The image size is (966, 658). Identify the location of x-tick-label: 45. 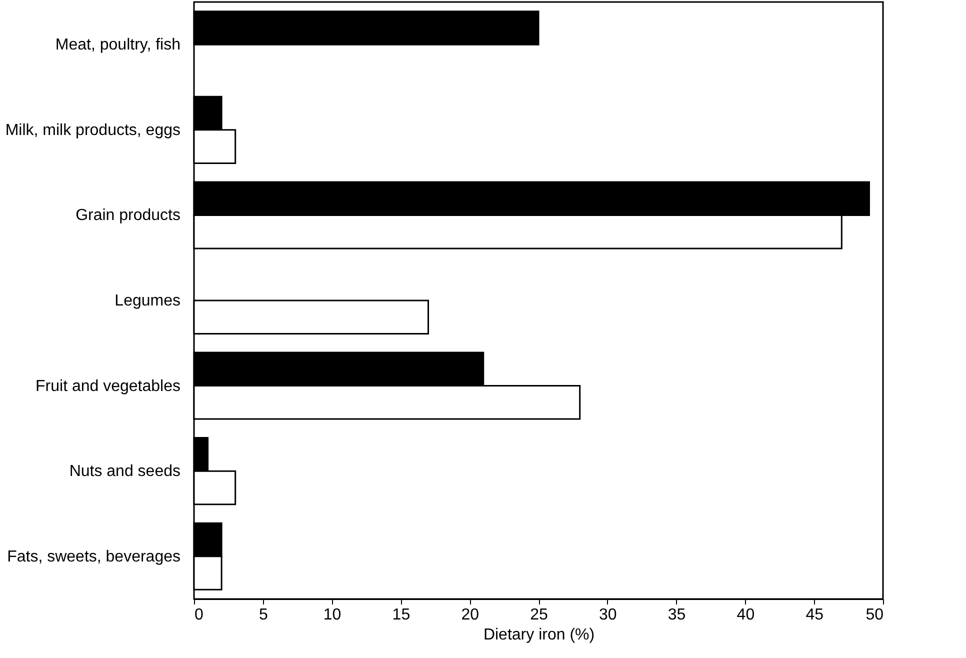
(815, 615).